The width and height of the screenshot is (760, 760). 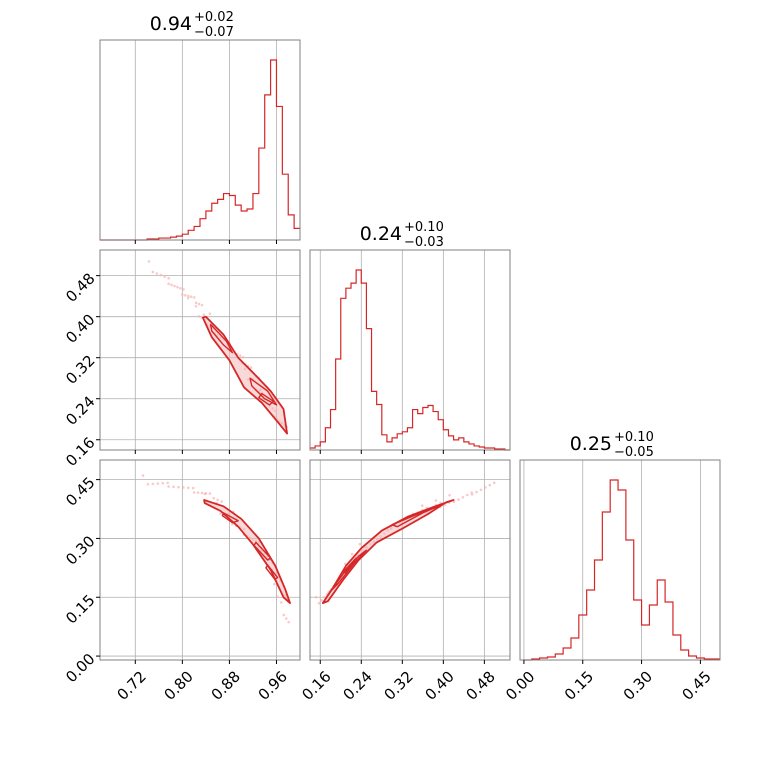 I want to click on y-tick-label: 0.45, so click(x=80, y=491).